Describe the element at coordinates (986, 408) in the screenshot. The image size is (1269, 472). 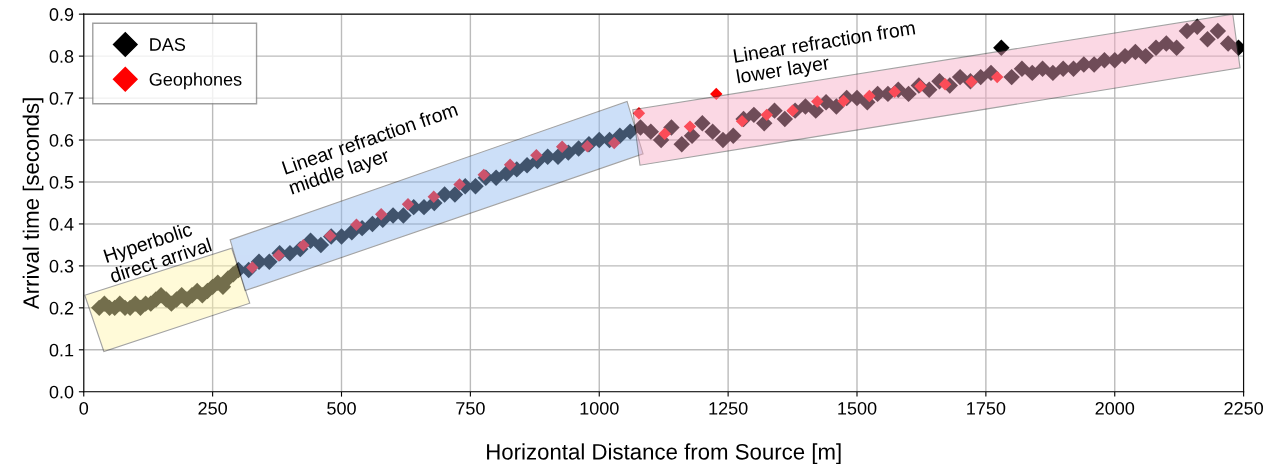
I see `x-tick-label: 1750` at that location.